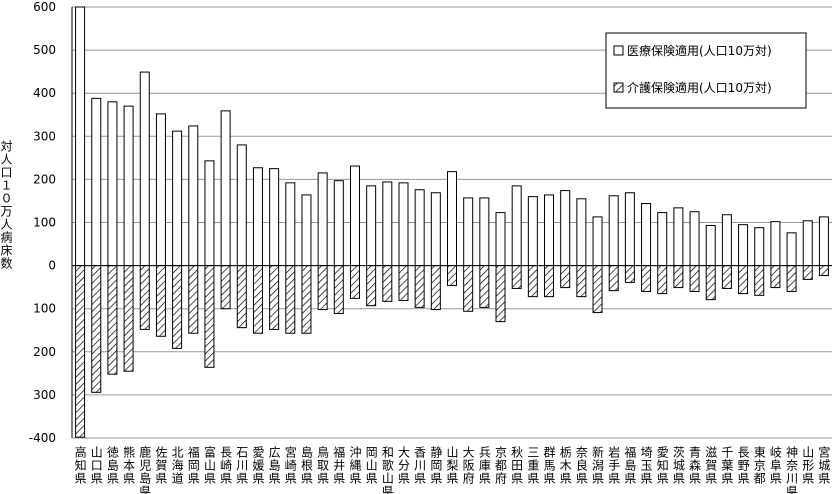  What do you see at coordinates (323, 465) in the screenshot?
I see `x-tick-label: 鳥取県` at bounding box center [323, 465].